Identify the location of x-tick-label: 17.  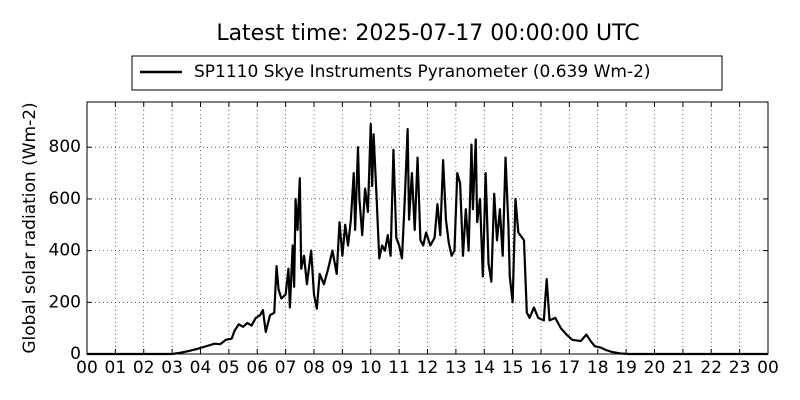
(570, 368).